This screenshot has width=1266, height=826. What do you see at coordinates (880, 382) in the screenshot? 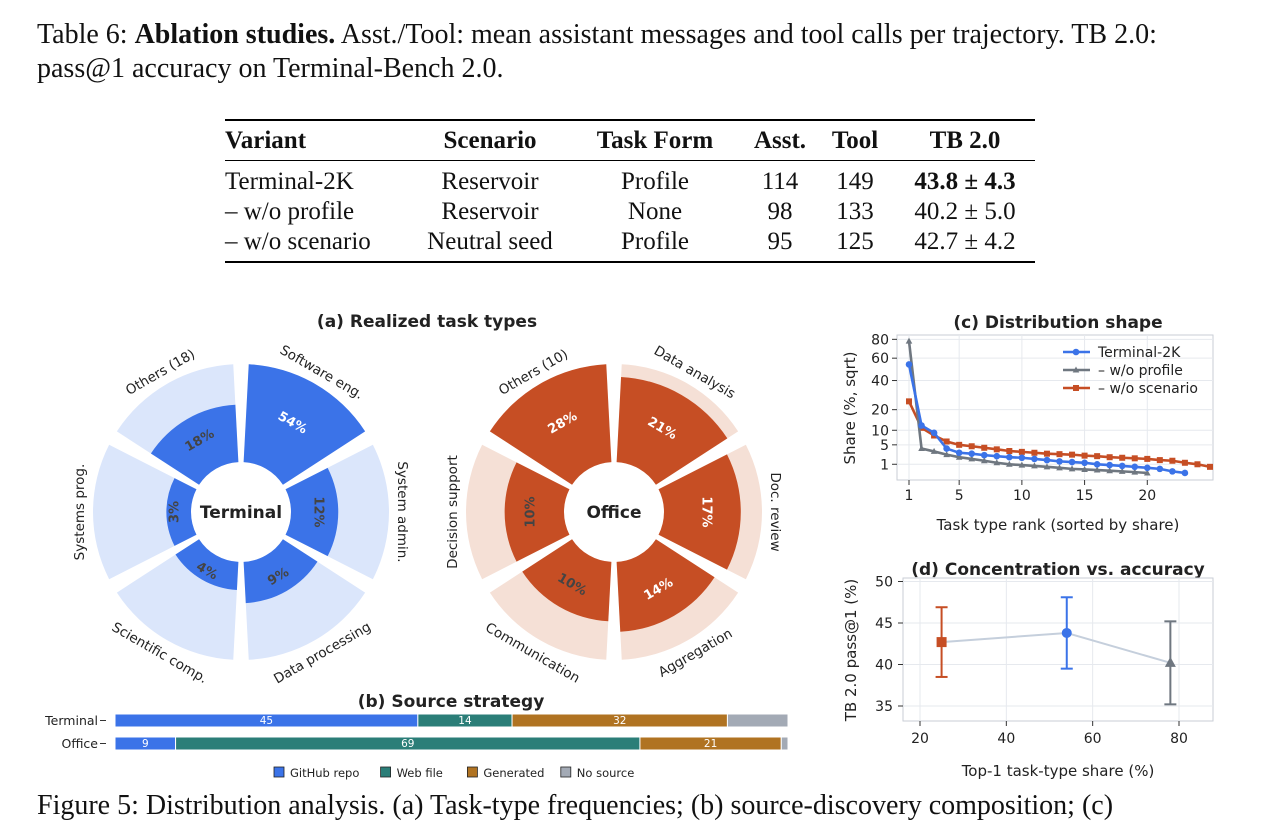
I see `y-tick-label: 40` at bounding box center [880, 382].